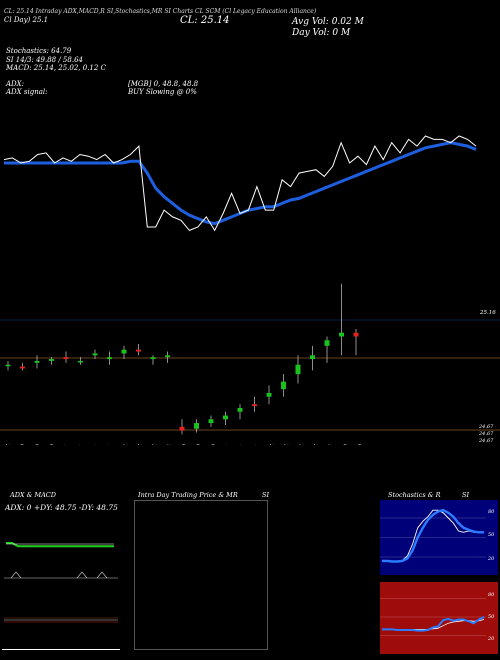  I want to click on stoch-tick-50: 50, so click(491, 535).